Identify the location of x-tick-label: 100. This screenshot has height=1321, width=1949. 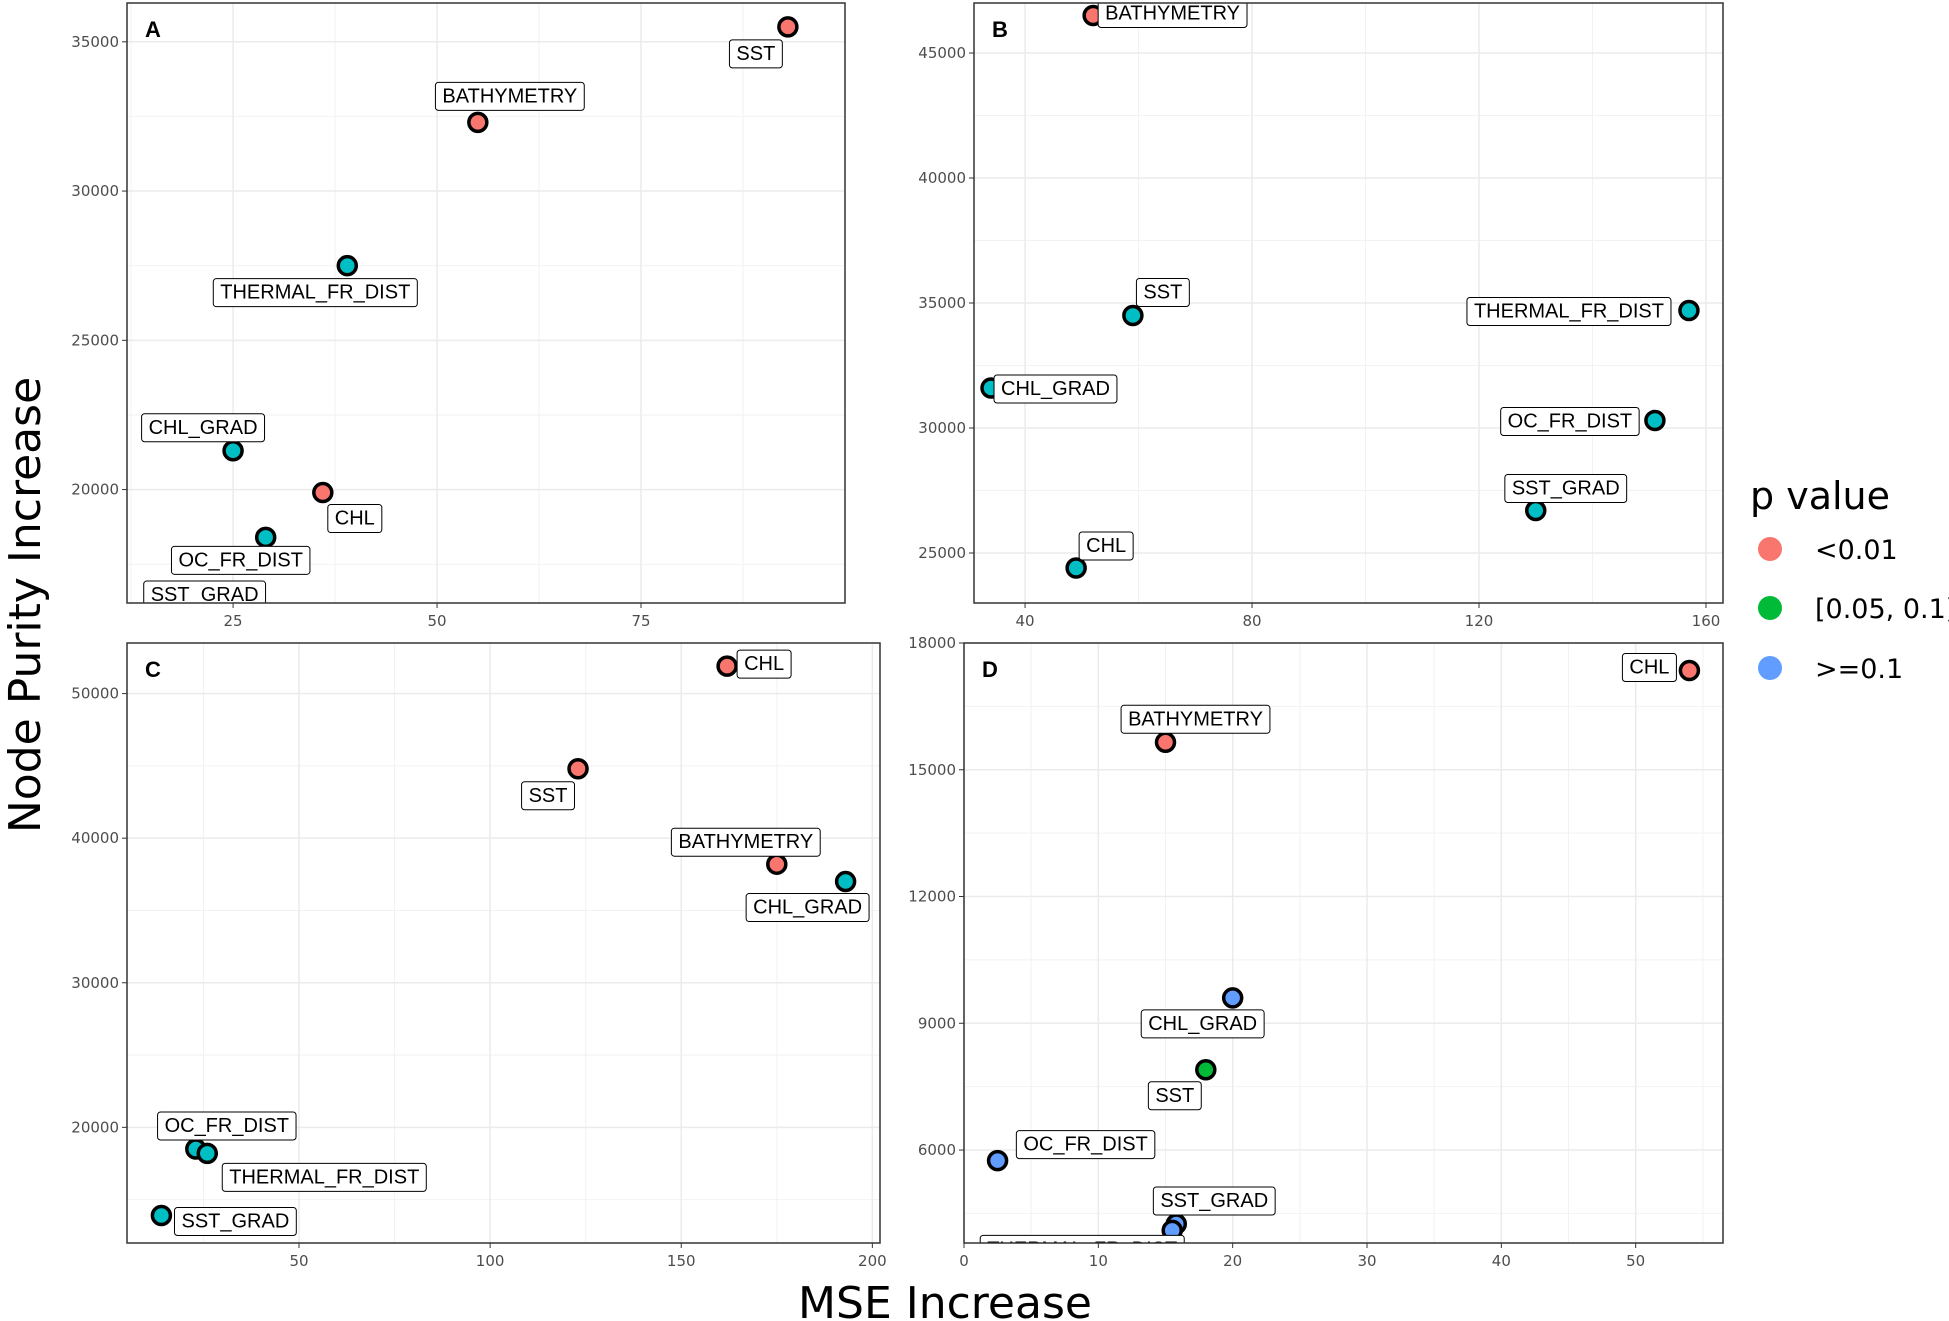
(490, 1261).